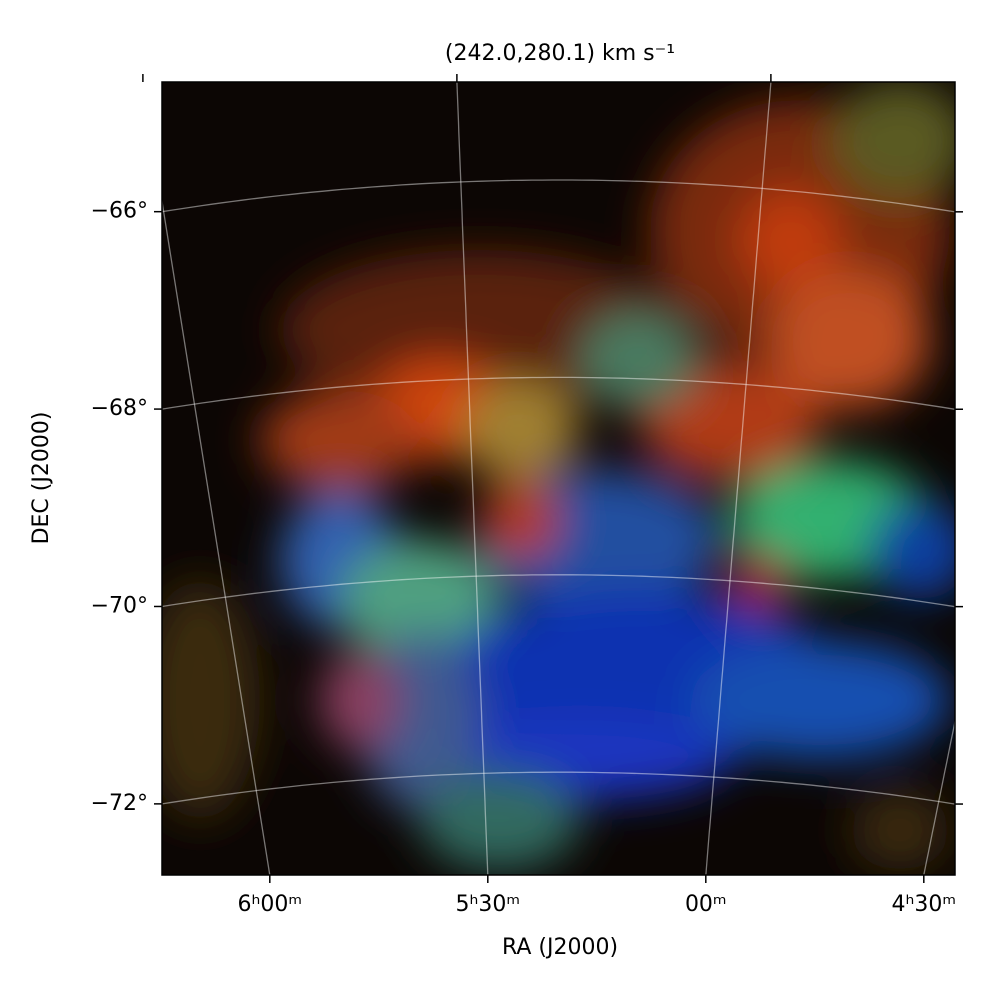 Image resolution: width=1000 pixels, height=1004 pixels. I want to click on y-tick-label: −70°, so click(119, 605).